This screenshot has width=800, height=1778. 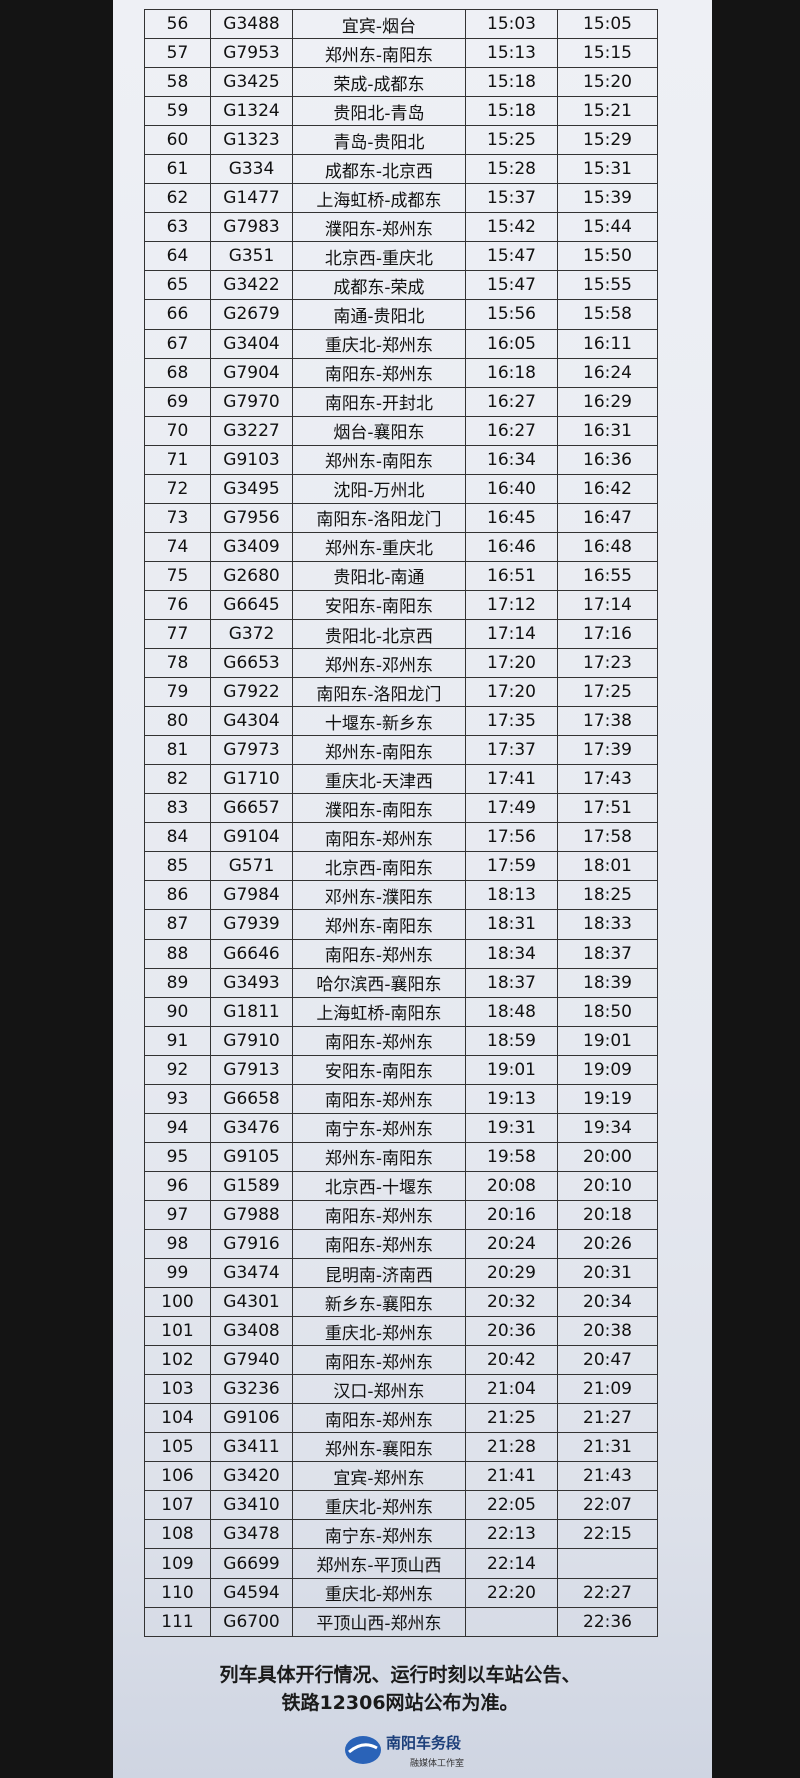 I want to click on table-row: 84 G9104 南阳东-郑州东 17:56 17:58, so click(x=401, y=838).